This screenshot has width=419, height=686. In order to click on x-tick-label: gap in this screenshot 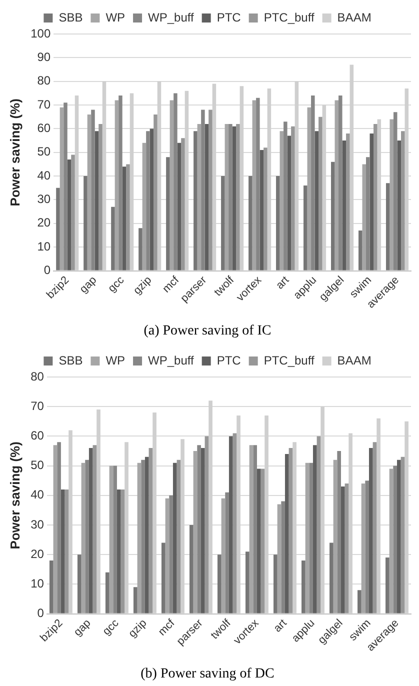, I will do `click(83, 628)`.